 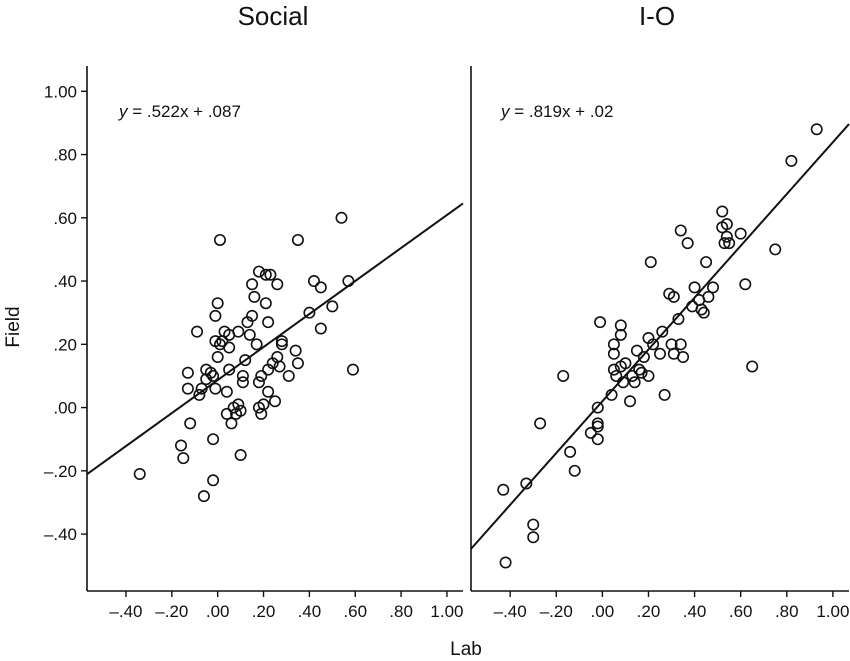 What do you see at coordinates (401, 611) in the screenshot?
I see `x-tick-label: .80` at bounding box center [401, 611].